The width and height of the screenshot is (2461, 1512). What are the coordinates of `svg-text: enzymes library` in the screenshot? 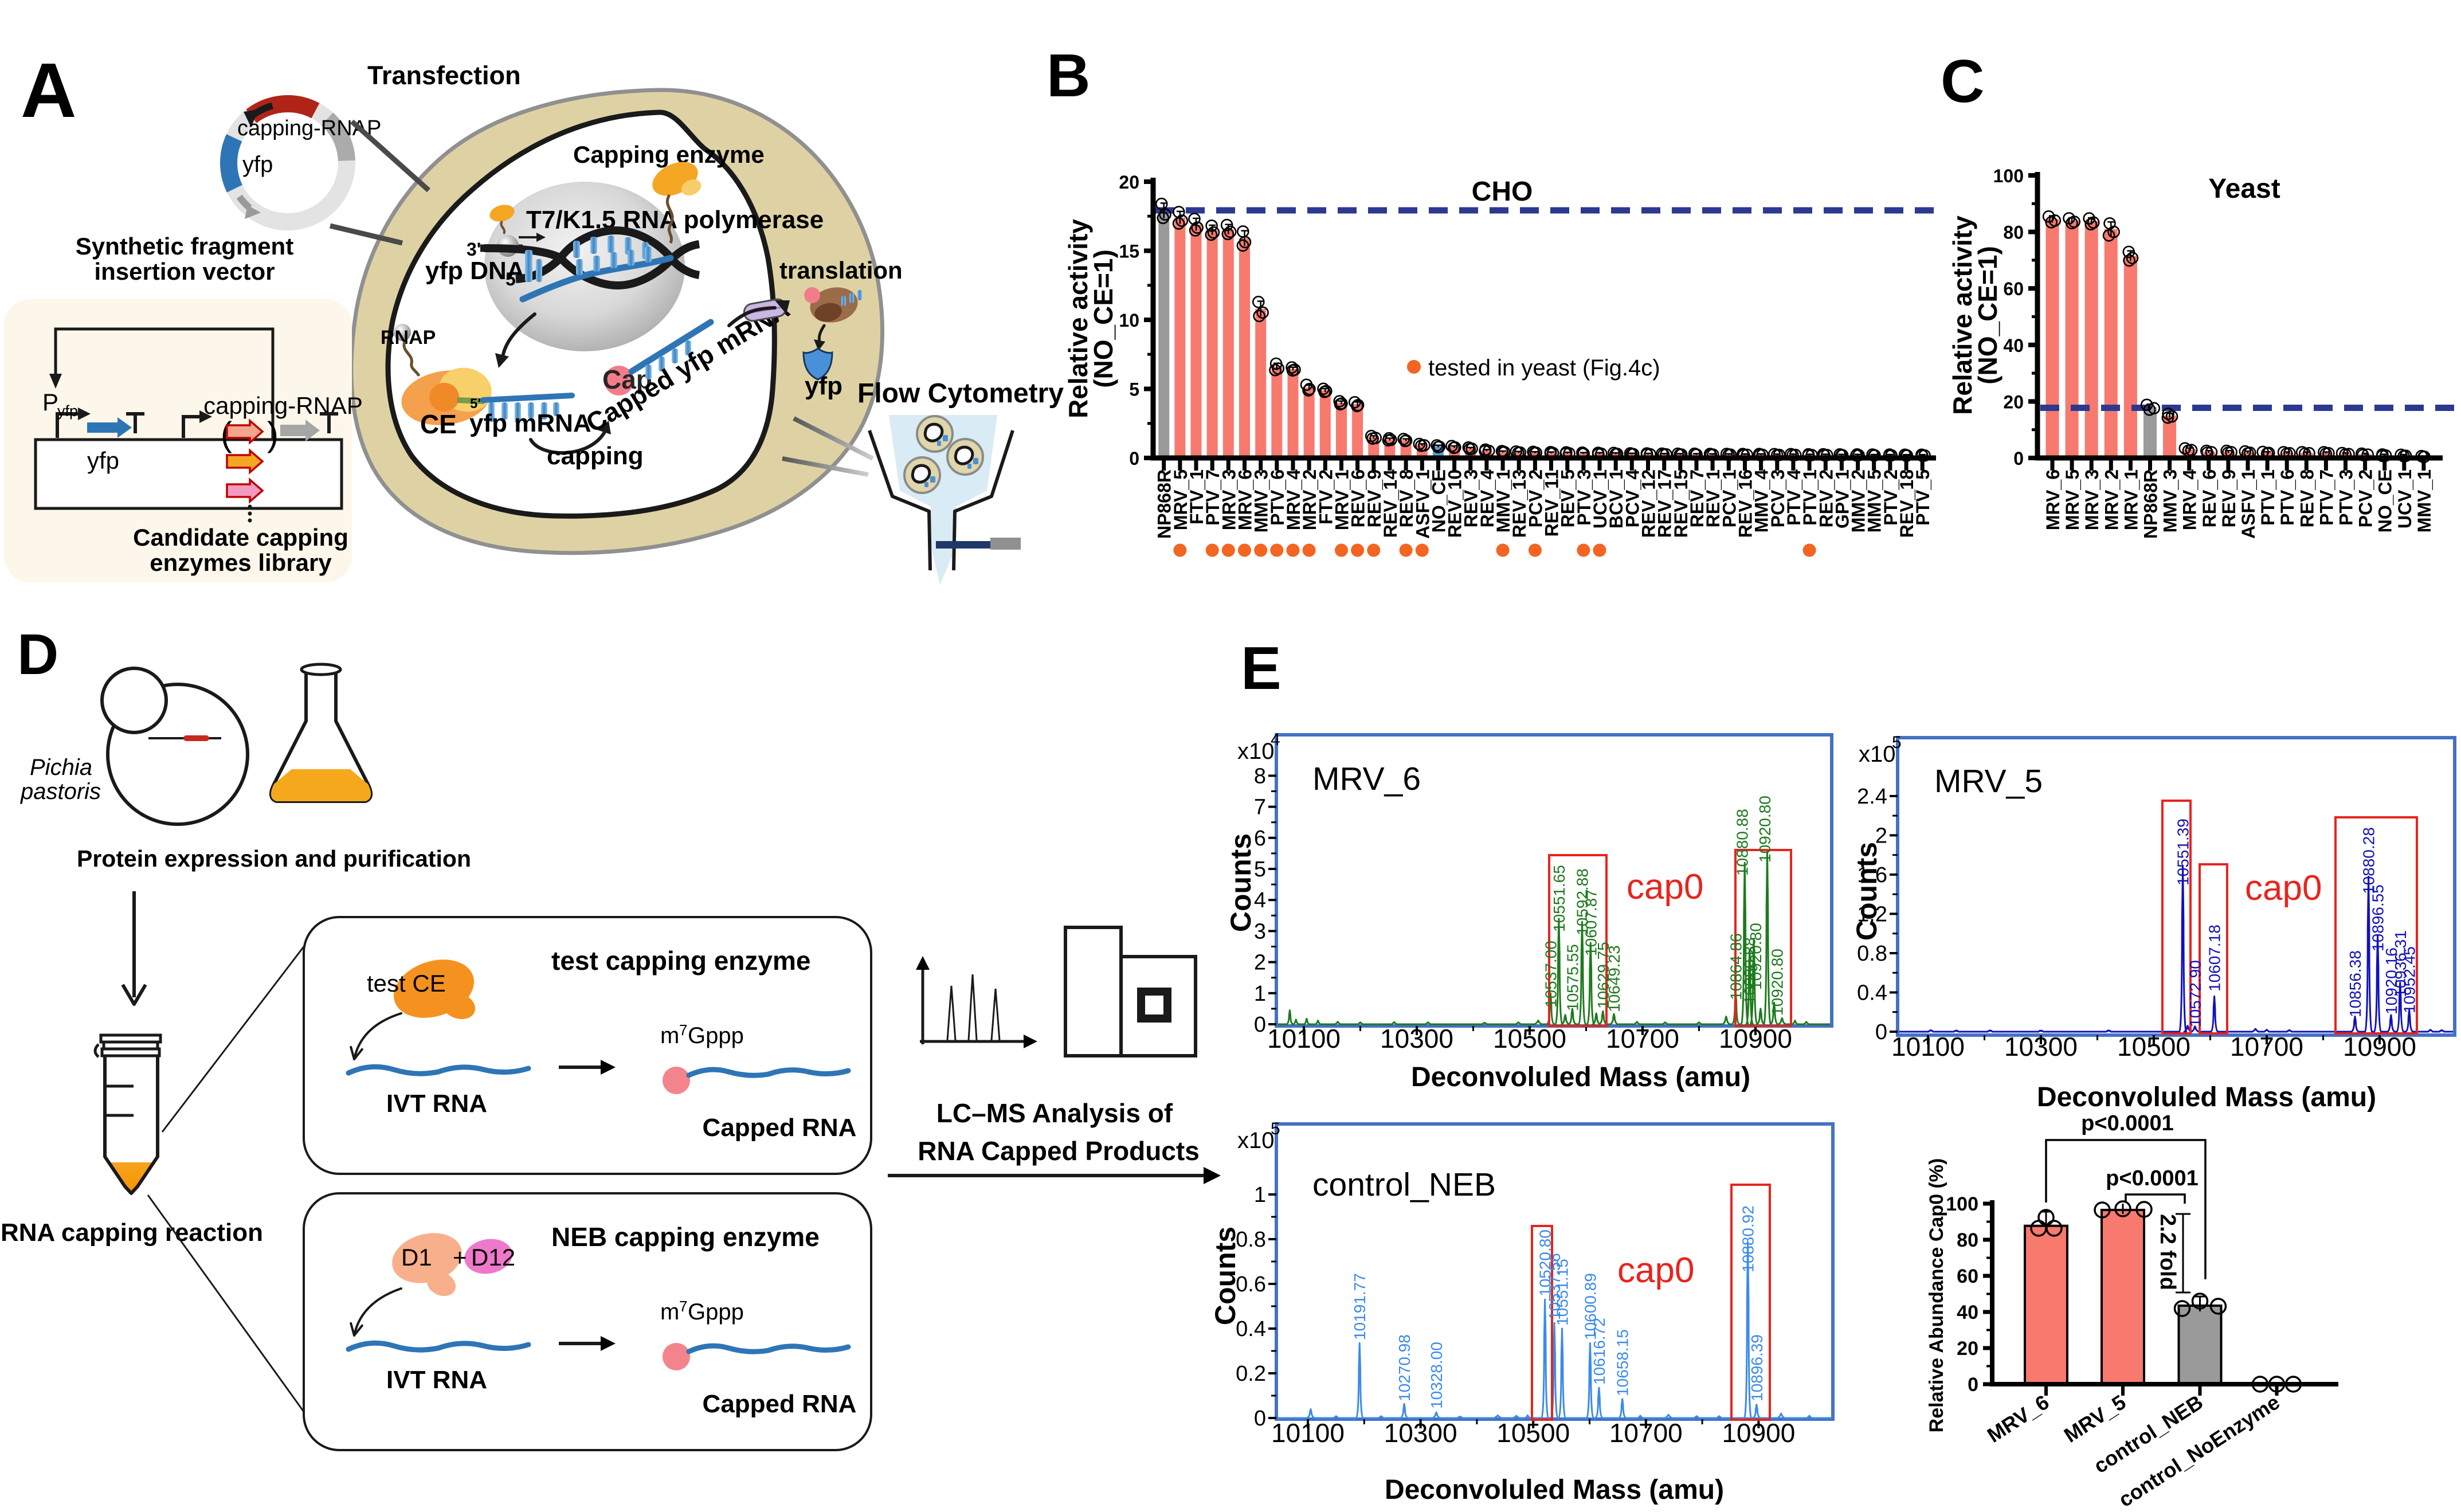 It's located at (241, 562).